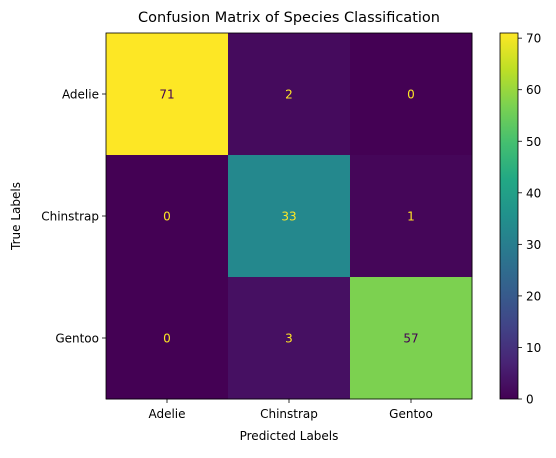  Describe the element at coordinates (80, 95) in the screenshot. I see `y-tick-label: Adelie` at that location.